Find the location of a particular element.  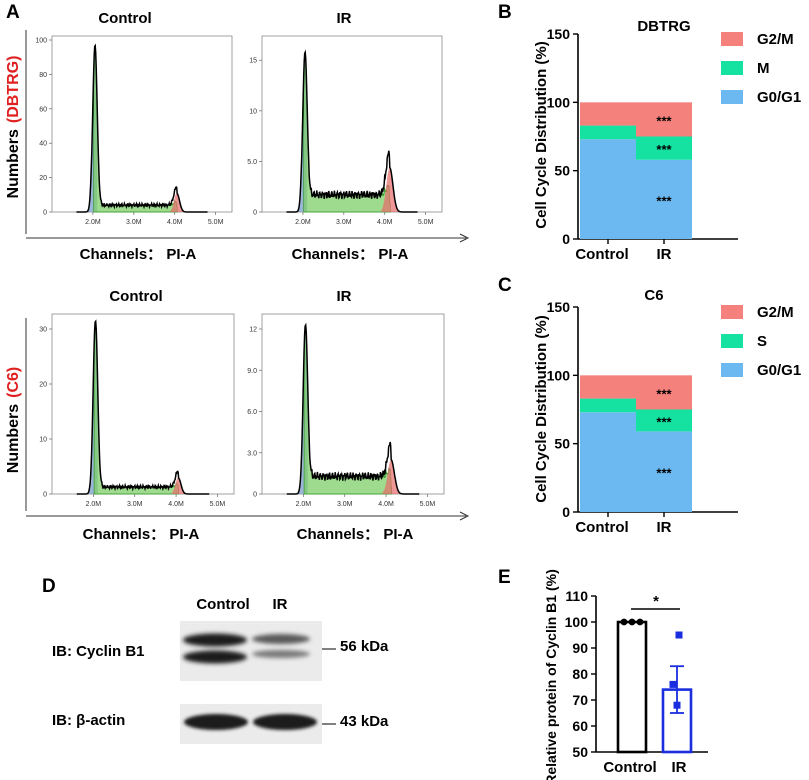

channels-label: Channels： PI-A is located at coordinates (138, 254).